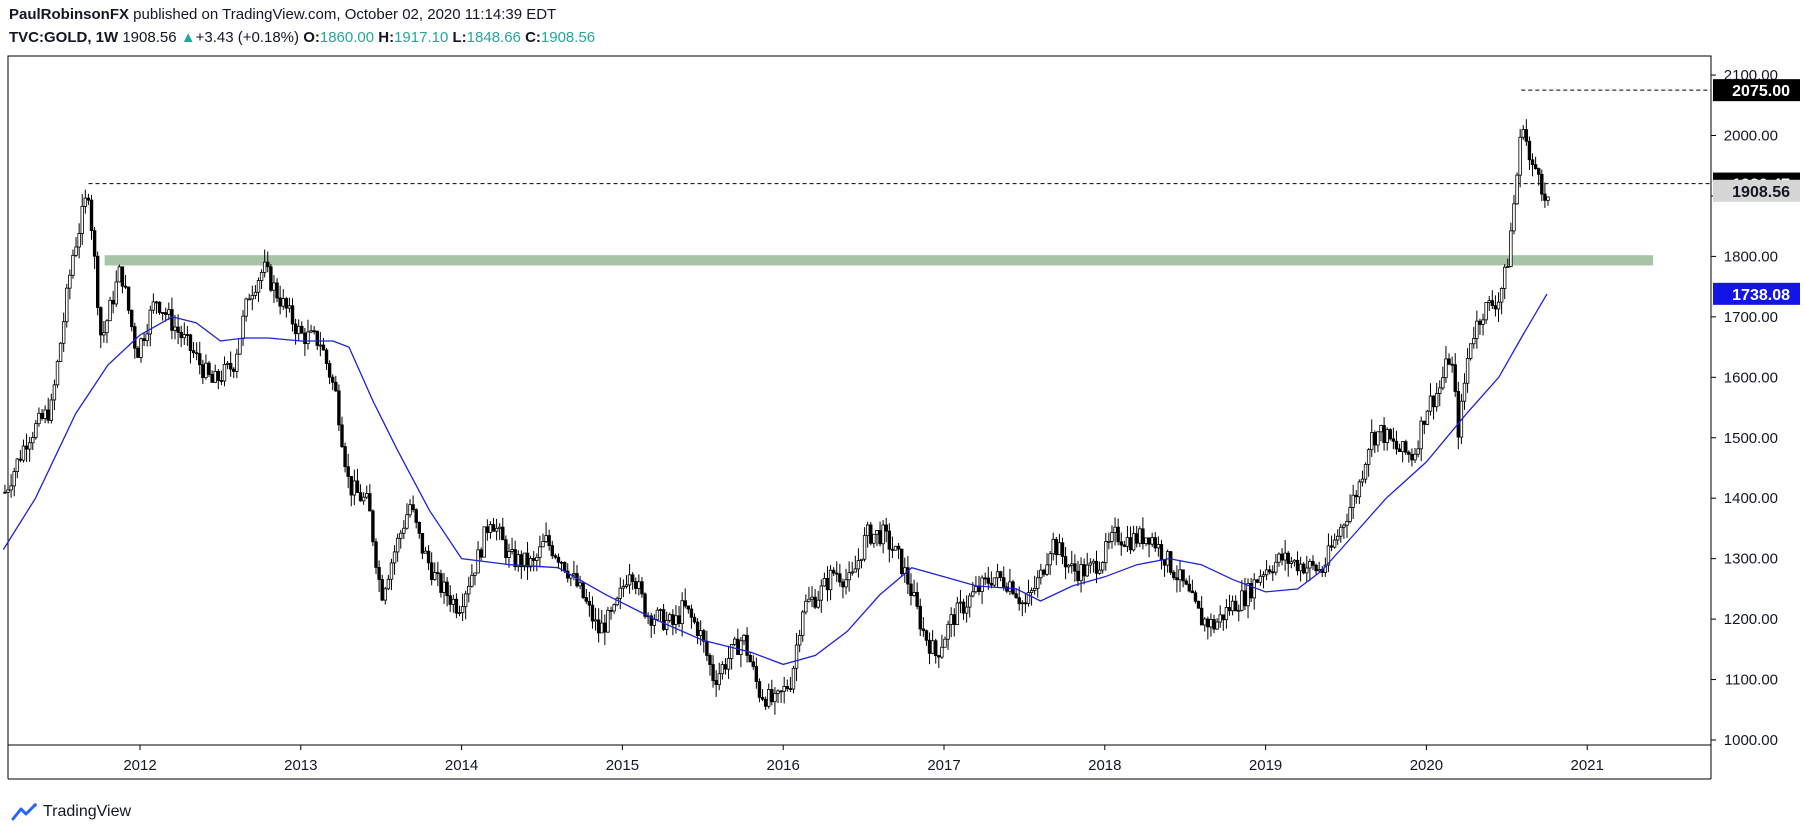 This screenshot has width=1805, height=835. What do you see at coordinates (1751, 438) in the screenshot?
I see `y-tick-label: 1500.00` at bounding box center [1751, 438].